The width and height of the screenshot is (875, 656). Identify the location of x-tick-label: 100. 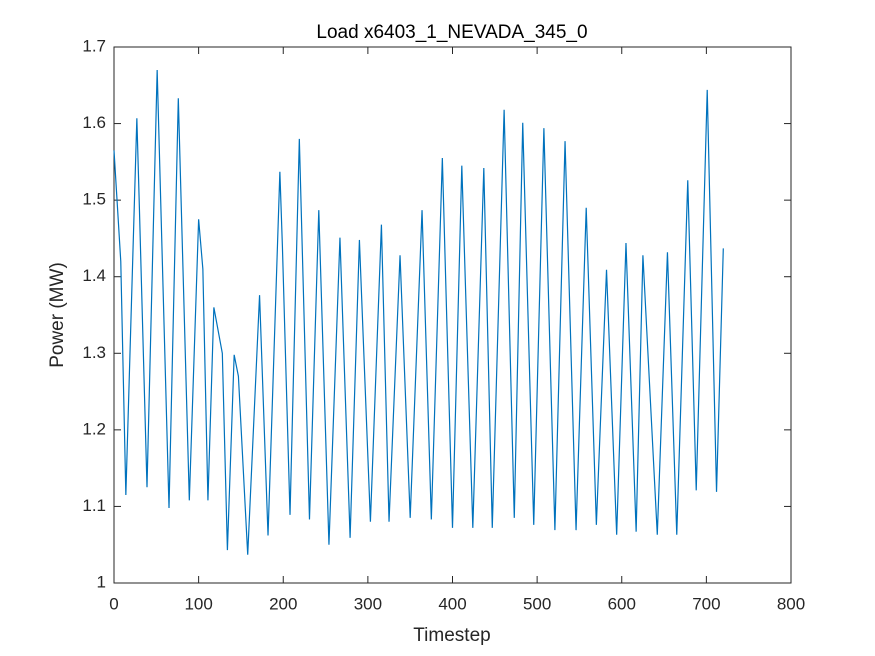
(198, 603).